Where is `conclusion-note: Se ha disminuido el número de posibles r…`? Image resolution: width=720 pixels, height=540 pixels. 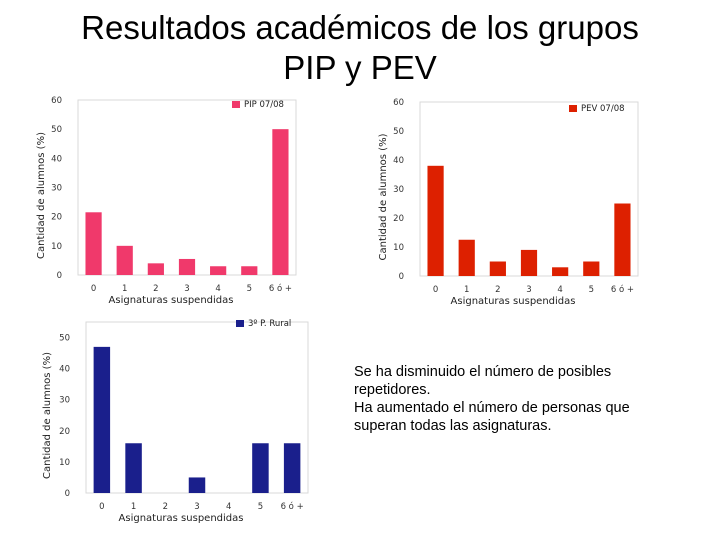 conclusion-note: Se ha disminuido el número de posibles r… is located at coordinates (519, 399).